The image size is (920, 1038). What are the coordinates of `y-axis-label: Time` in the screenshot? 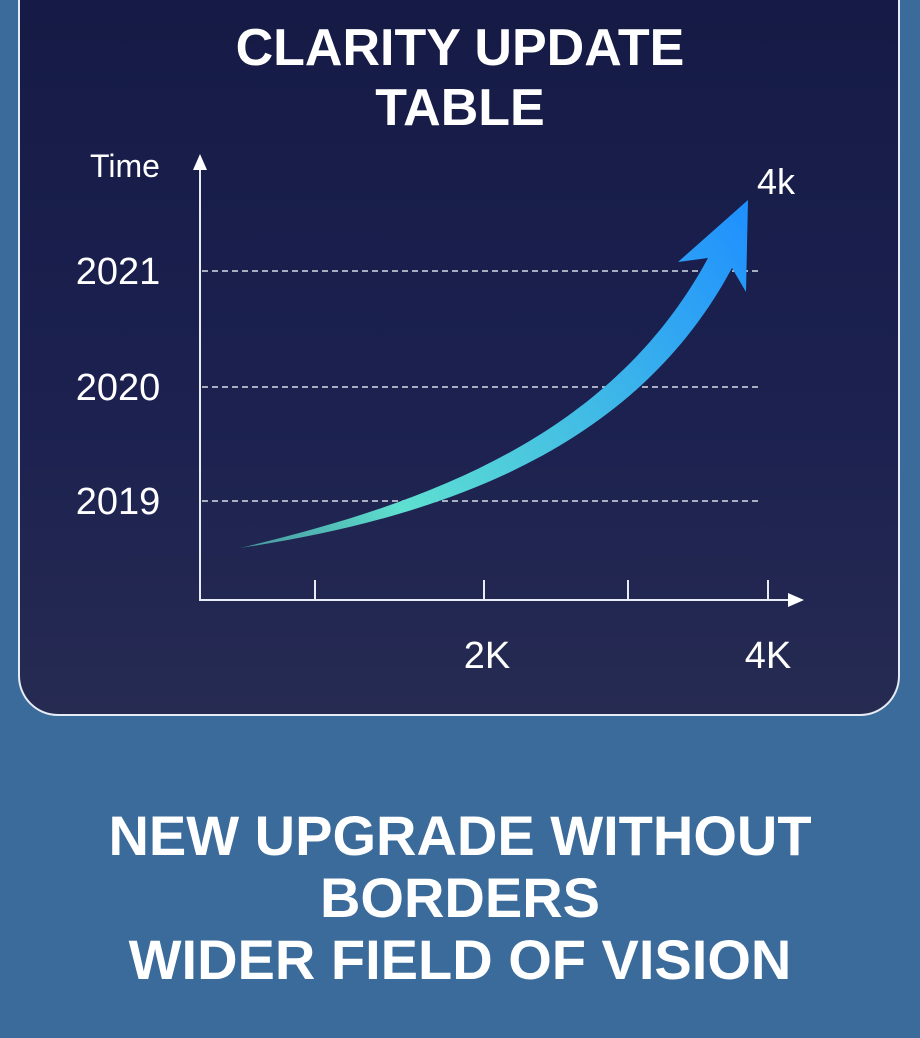 It's located at (125, 166).